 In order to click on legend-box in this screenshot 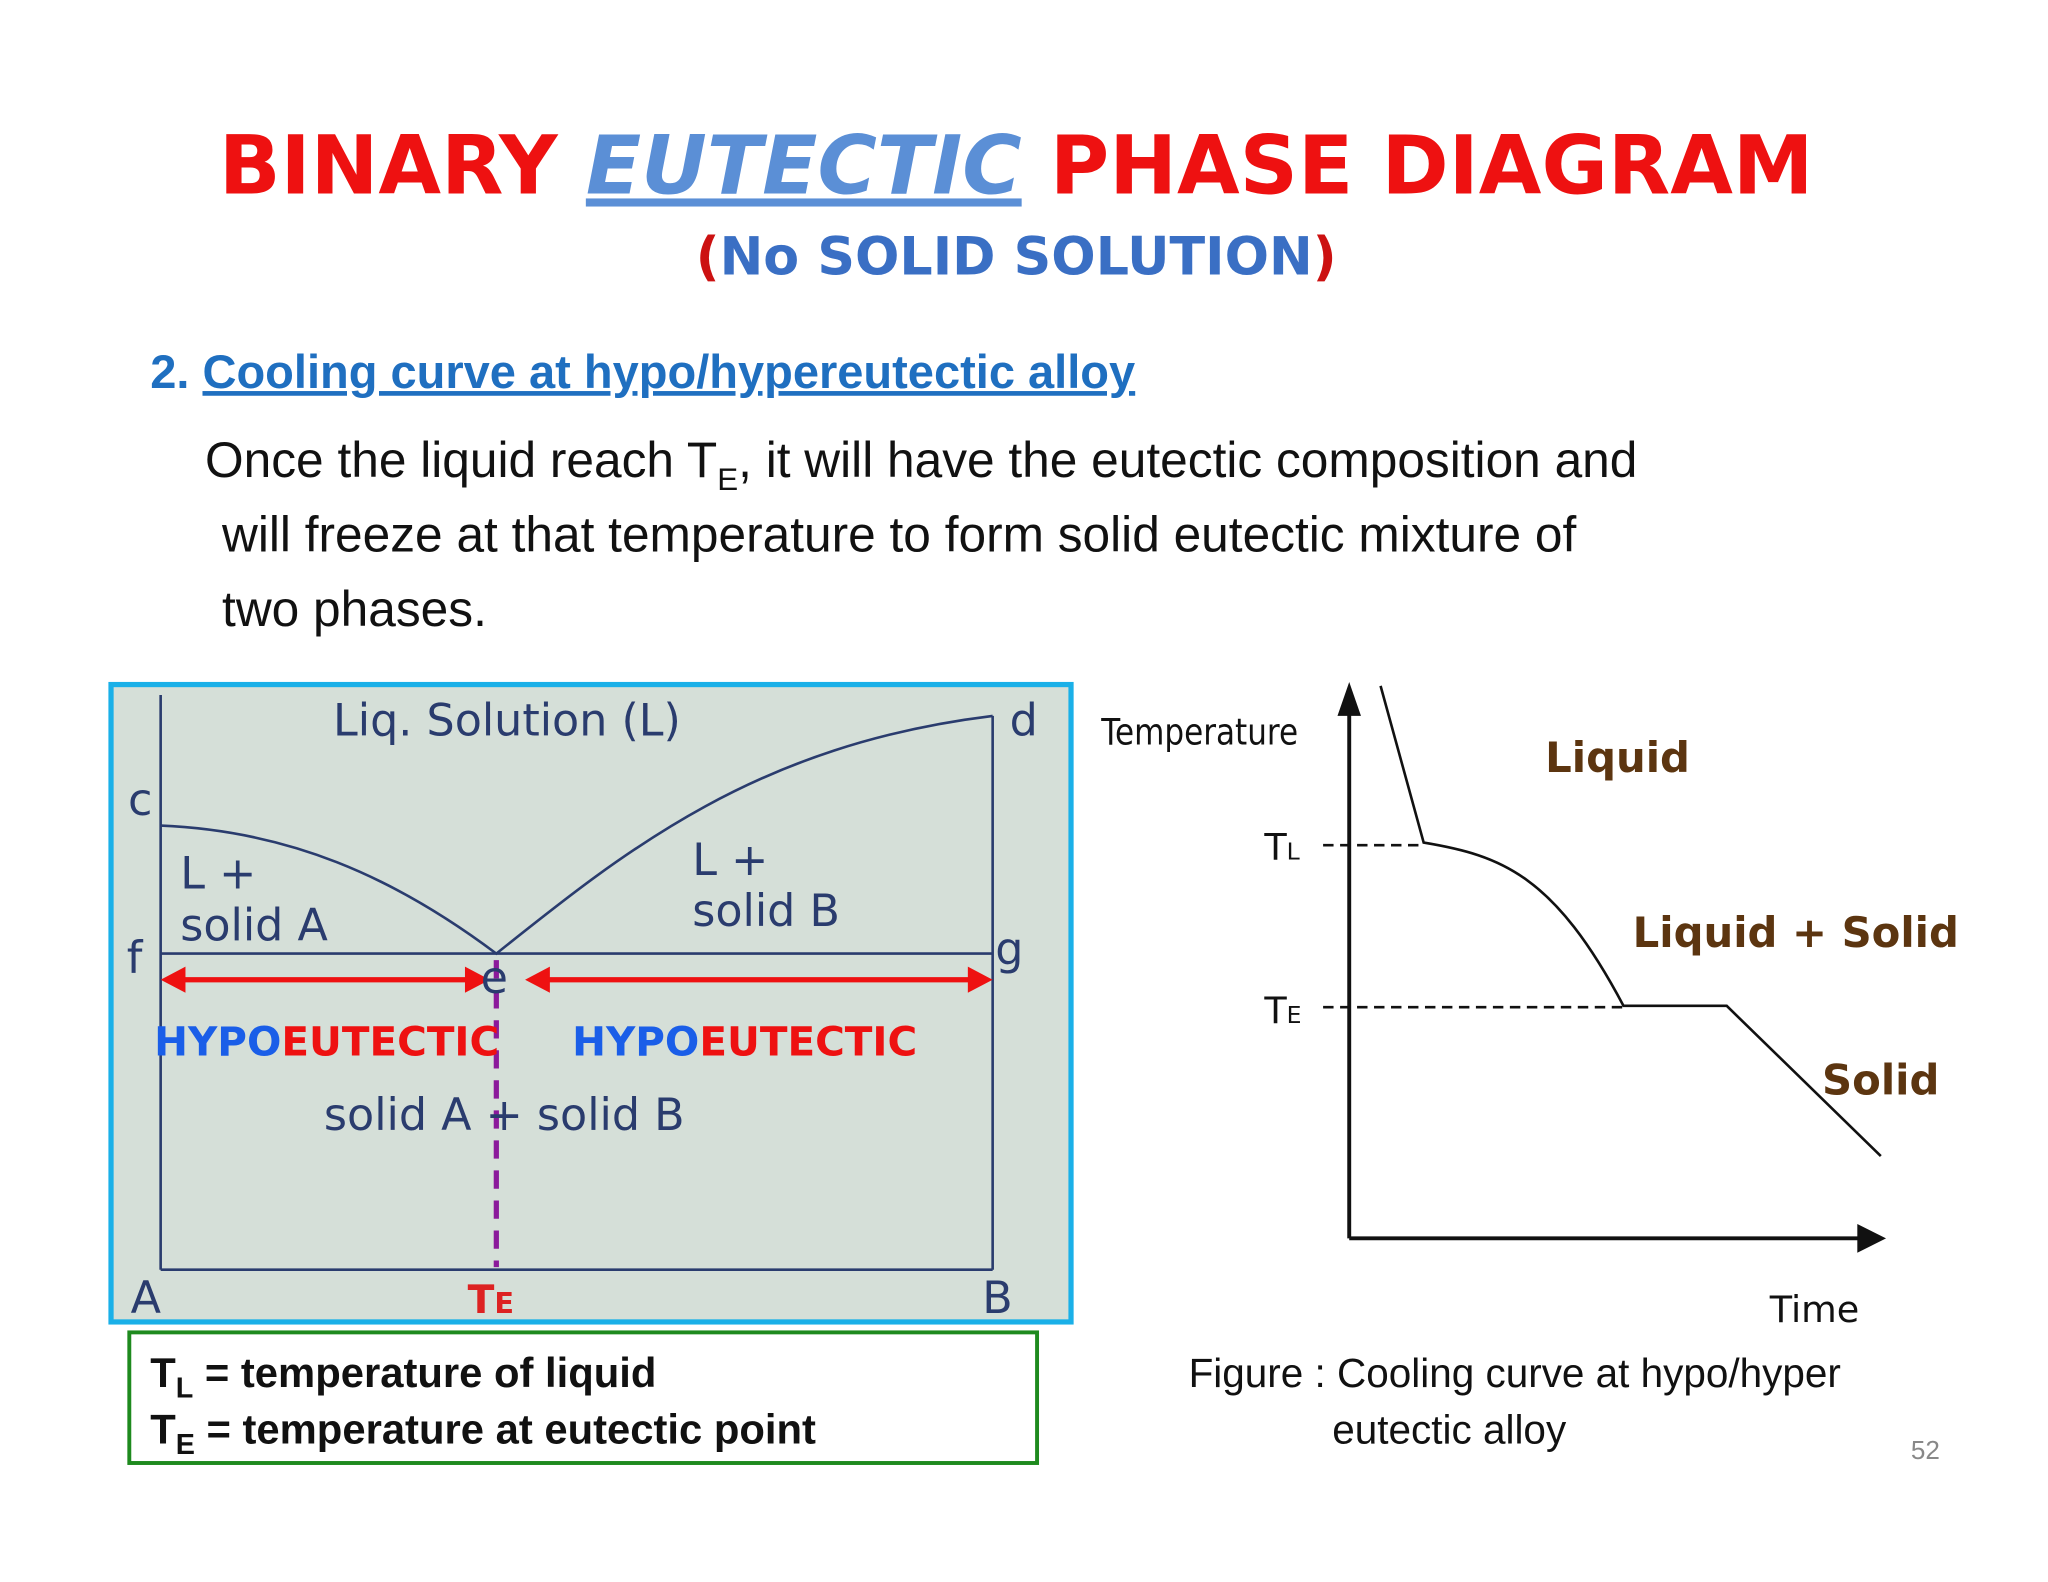, I will do `click(583, 1397)`.